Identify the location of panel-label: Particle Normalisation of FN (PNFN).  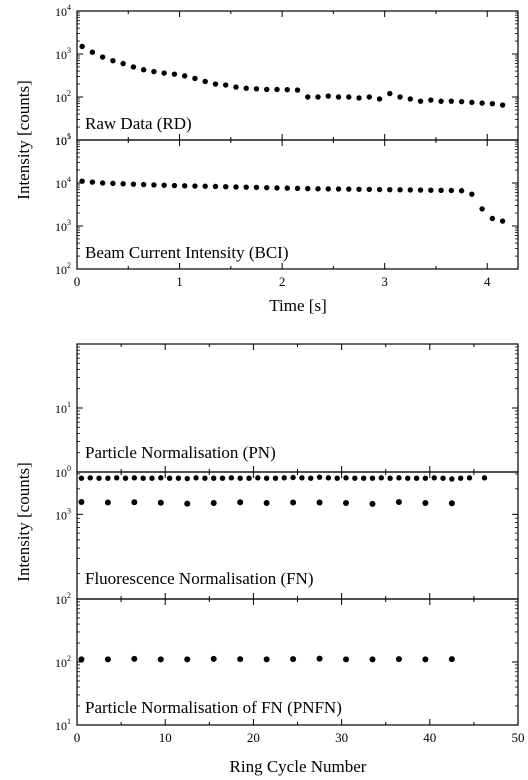
(213, 707).